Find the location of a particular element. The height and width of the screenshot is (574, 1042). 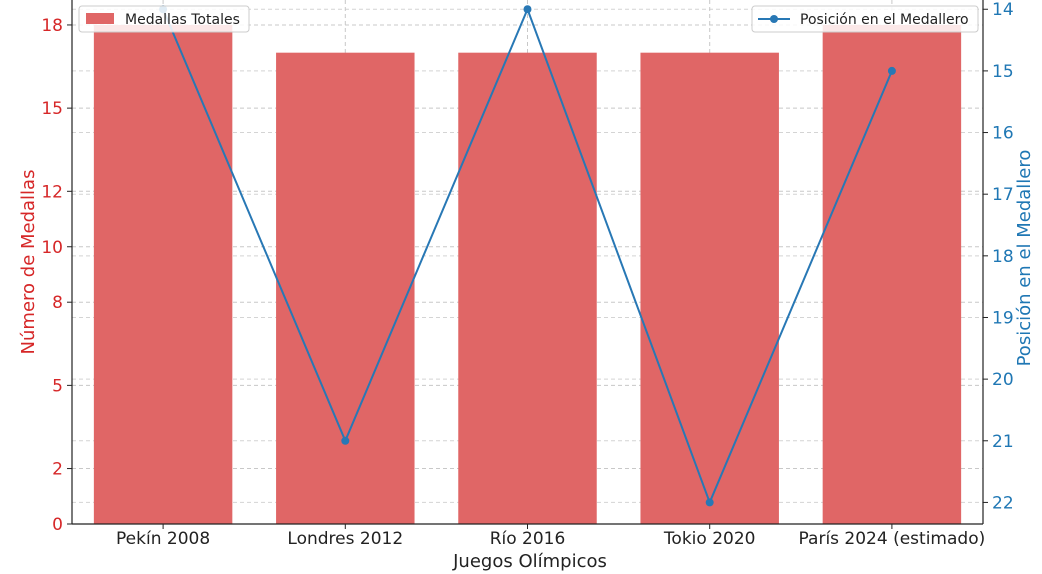

legend-bars-label: Medallas Totales is located at coordinates (182, 20).